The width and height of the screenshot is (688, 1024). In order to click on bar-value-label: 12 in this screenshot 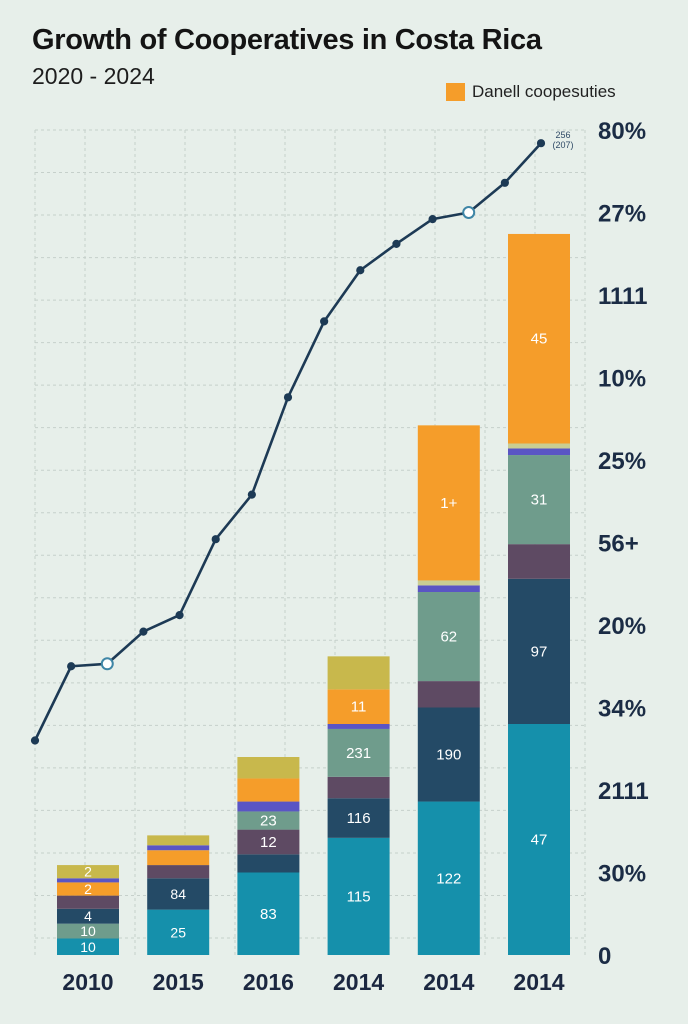, I will do `click(268, 842)`.